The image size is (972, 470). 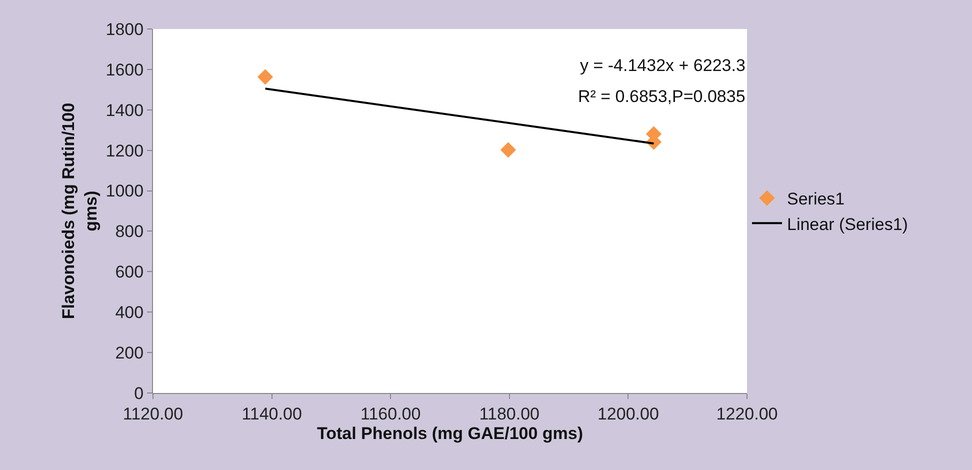 What do you see at coordinates (747, 414) in the screenshot?
I see `x-tick-label: 1220.00` at bounding box center [747, 414].